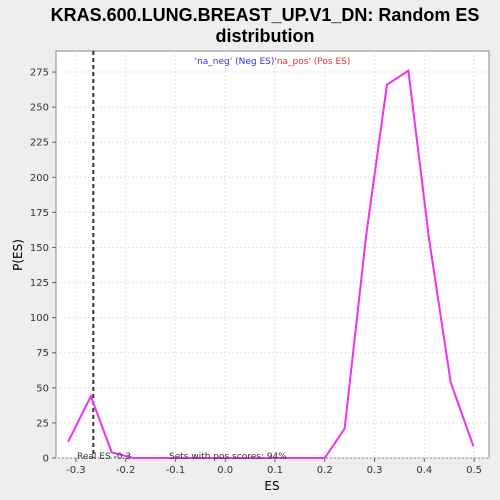  I want to click on x-tick-label: 0.0, so click(225, 470).